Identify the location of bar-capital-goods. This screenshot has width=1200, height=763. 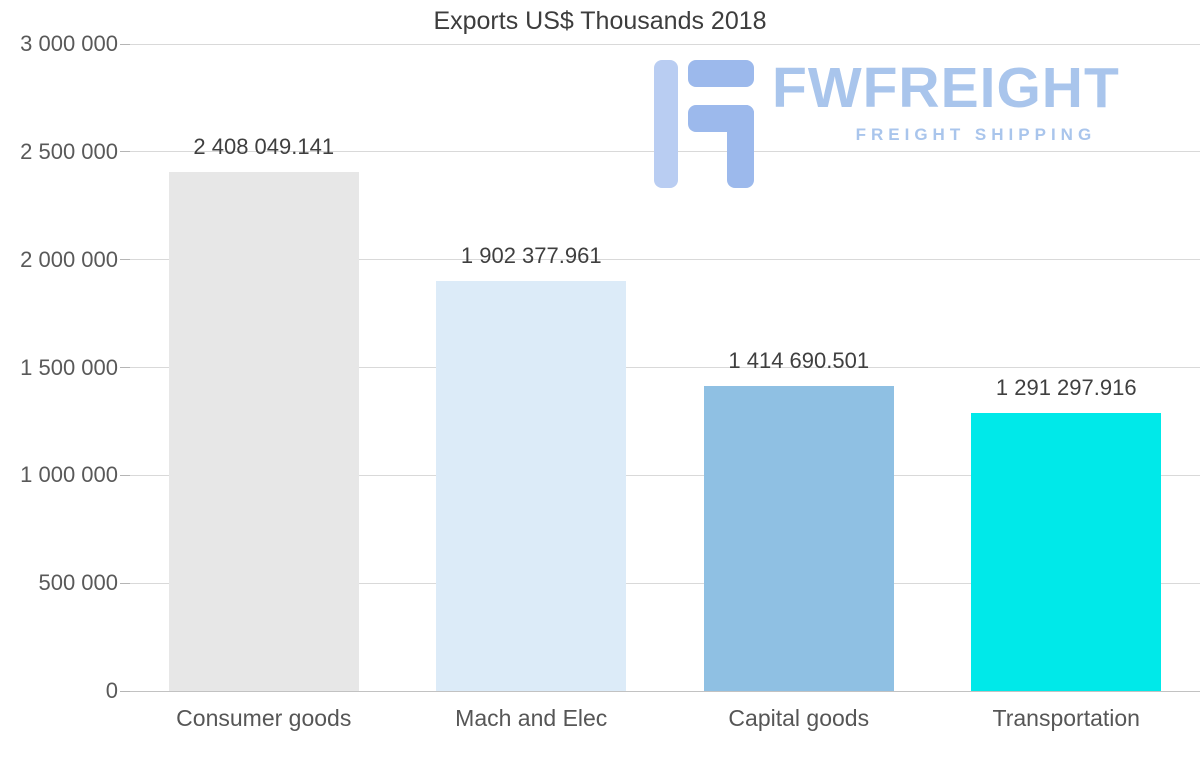
(798, 538).